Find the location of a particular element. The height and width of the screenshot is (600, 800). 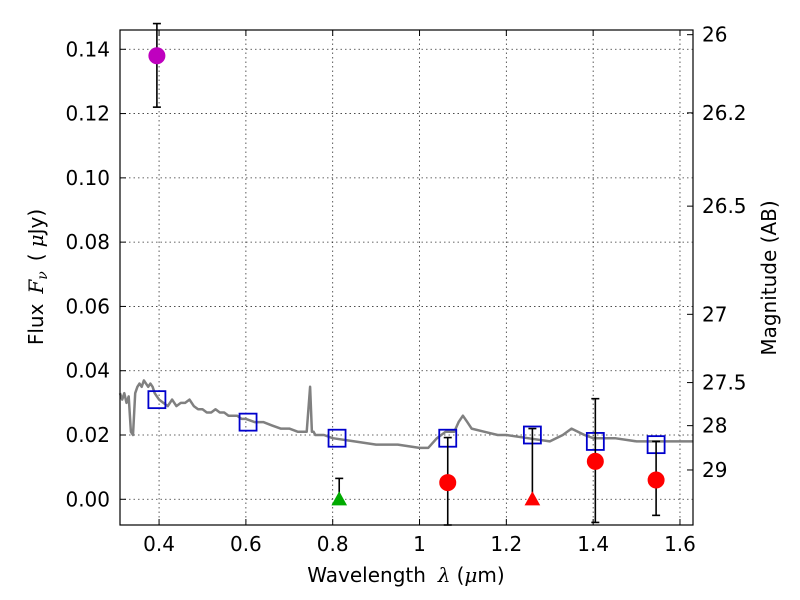

mag-tick-label: 26.5 is located at coordinates (724, 206).